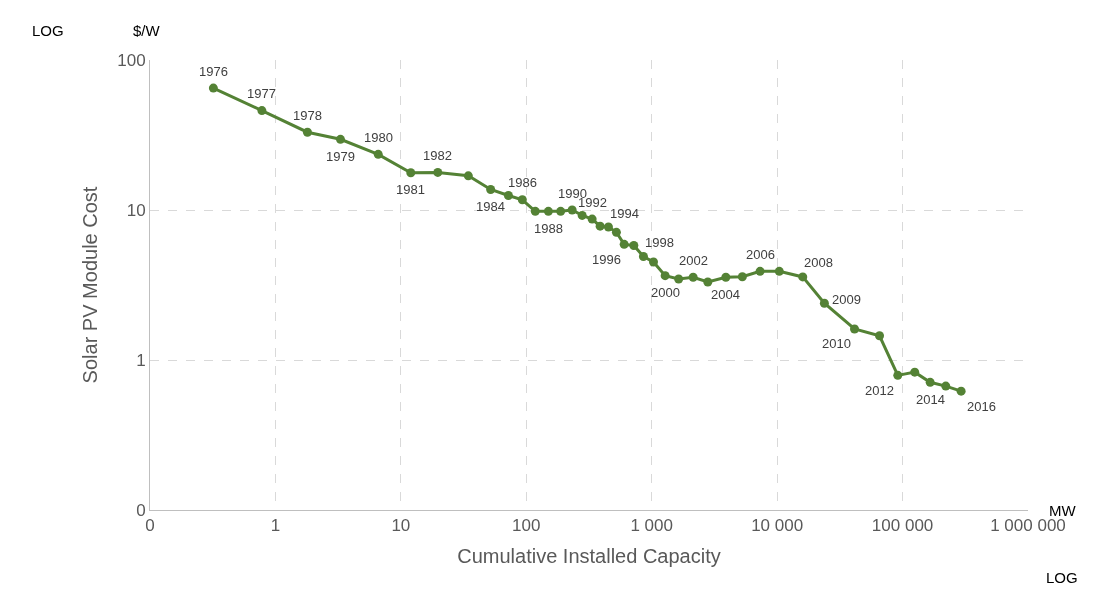 Image resolution: width=1103 pixels, height=591 pixels. What do you see at coordinates (1063, 510) in the screenshot?
I see `text: MW` at bounding box center [1063, 510].